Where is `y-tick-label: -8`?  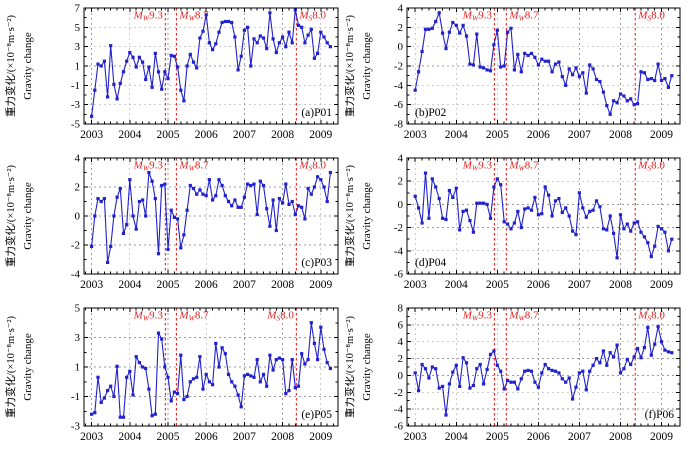
y-tick-label: -8 is located at coordinates (399, 125).